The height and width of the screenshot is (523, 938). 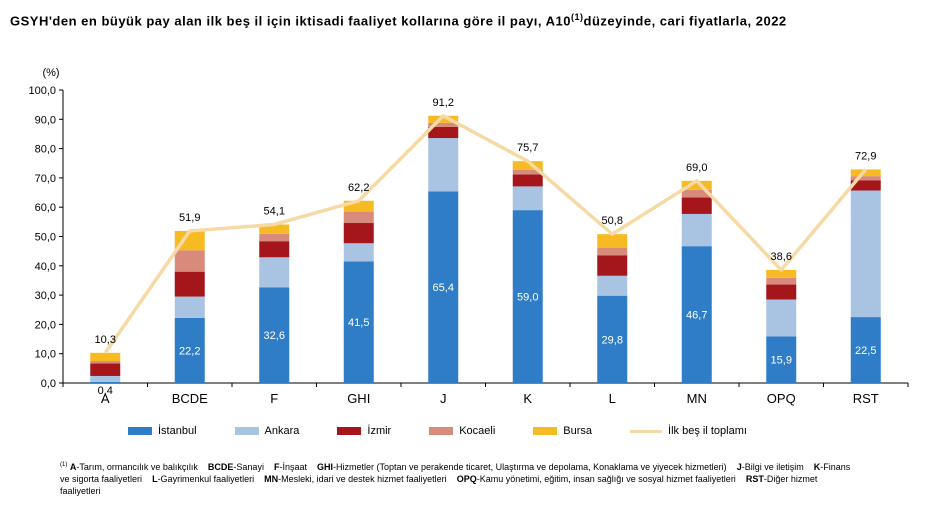 I want to click on bar-J-i̇zmir, so click(x=443, y=132).